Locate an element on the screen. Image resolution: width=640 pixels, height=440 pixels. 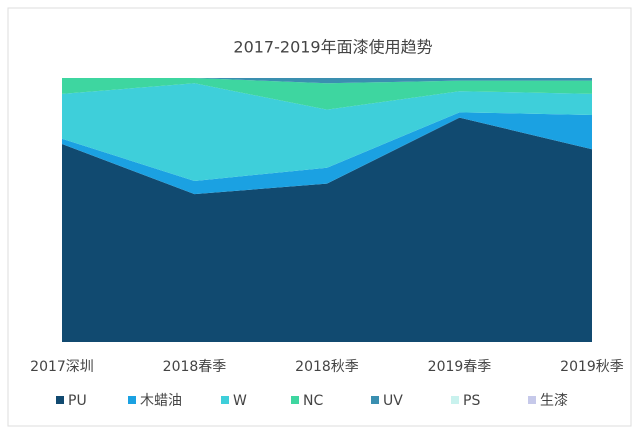
legend-label: 生漆 is located at coordinates (554, 401).